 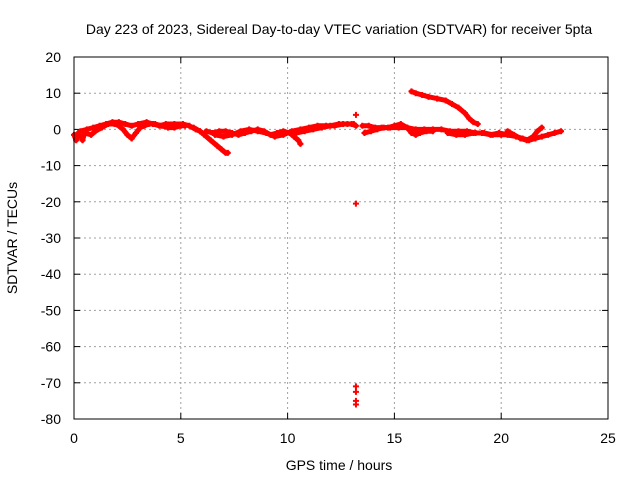 What do you see at coordinates (53, 57) in the screenshot?
I see `y-tick-label: 20` at bounding box center [53, 57].